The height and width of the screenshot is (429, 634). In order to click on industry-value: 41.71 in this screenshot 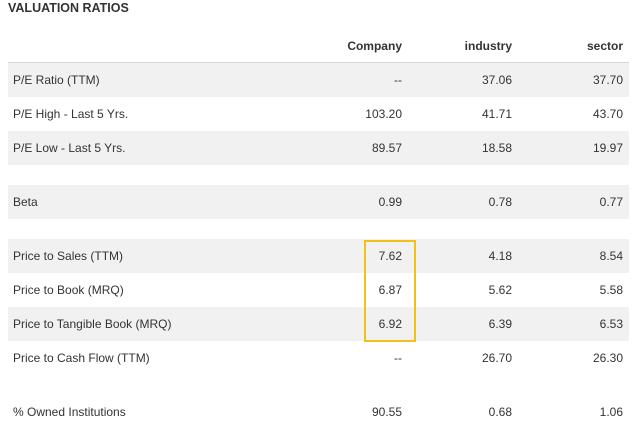, I will do `click(496, 114)`.